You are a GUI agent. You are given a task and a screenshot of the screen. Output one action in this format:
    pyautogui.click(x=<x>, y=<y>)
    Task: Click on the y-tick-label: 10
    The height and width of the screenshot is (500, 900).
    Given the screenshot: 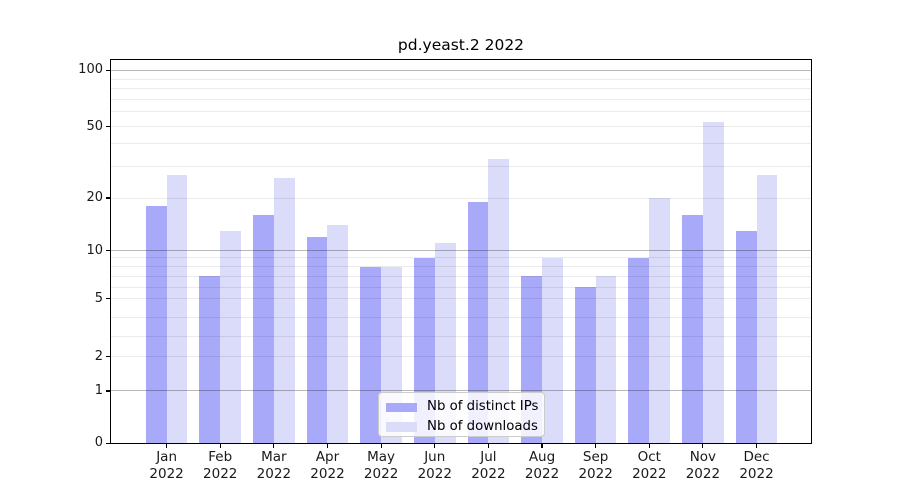 What is the action you would take?
    pyautogui.click(x=94, y=250)
    